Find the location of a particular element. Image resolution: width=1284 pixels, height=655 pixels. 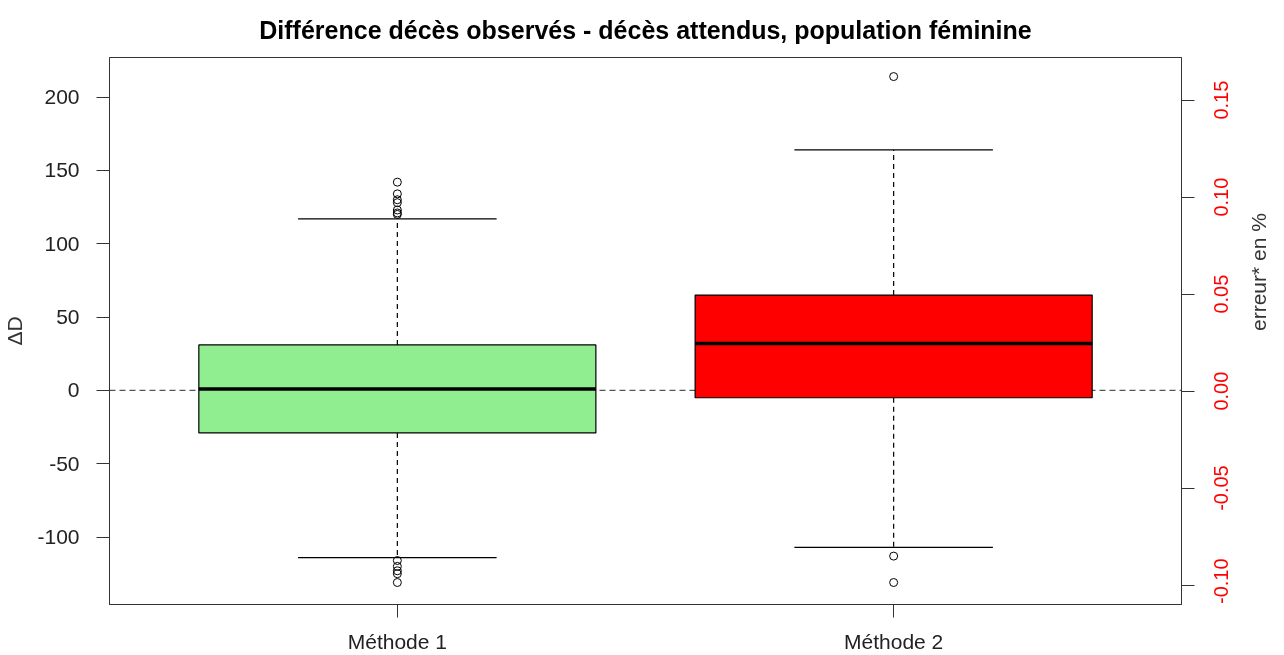

y2-tick-label: 0.10 is located at coordinates (1221, 197).